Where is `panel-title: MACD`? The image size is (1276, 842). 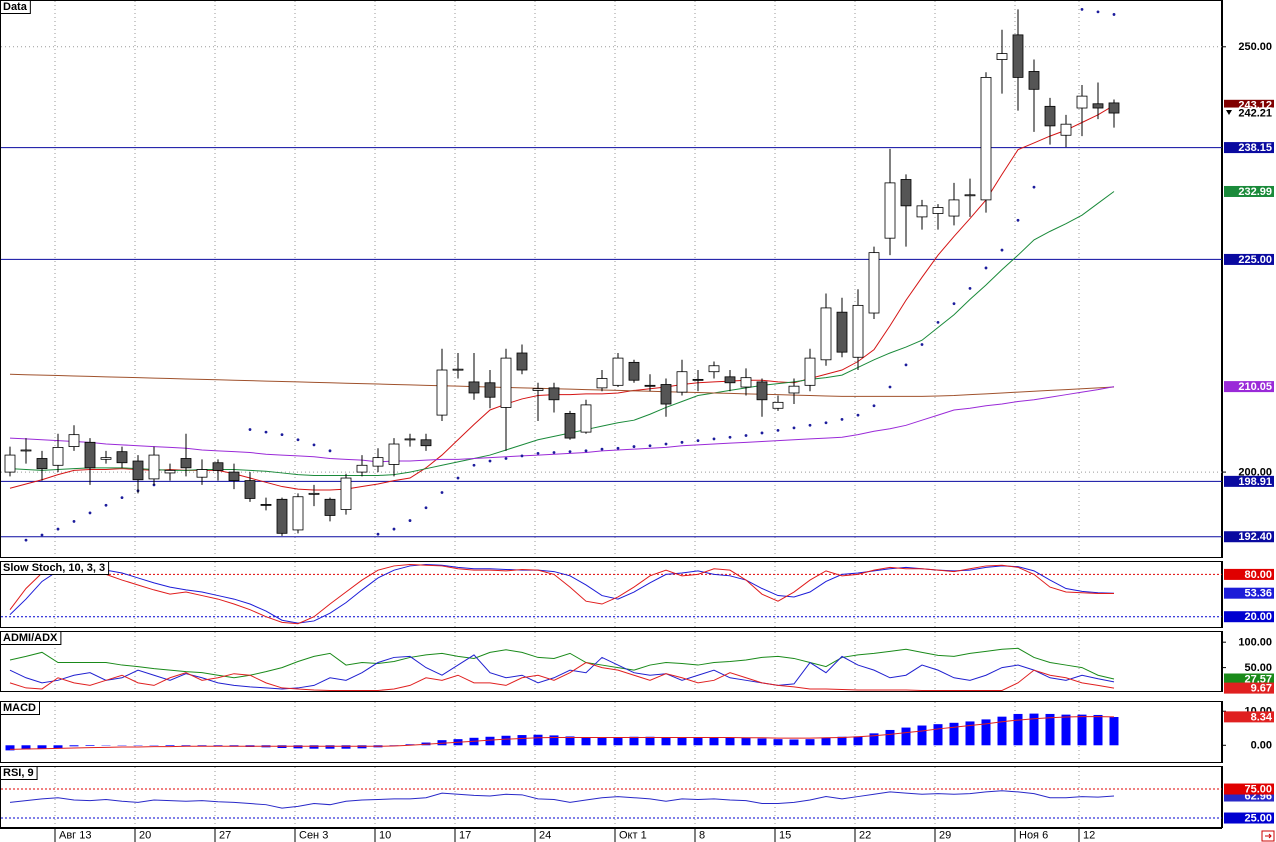
panel-title: MACD is located at coordinates (19, 708).